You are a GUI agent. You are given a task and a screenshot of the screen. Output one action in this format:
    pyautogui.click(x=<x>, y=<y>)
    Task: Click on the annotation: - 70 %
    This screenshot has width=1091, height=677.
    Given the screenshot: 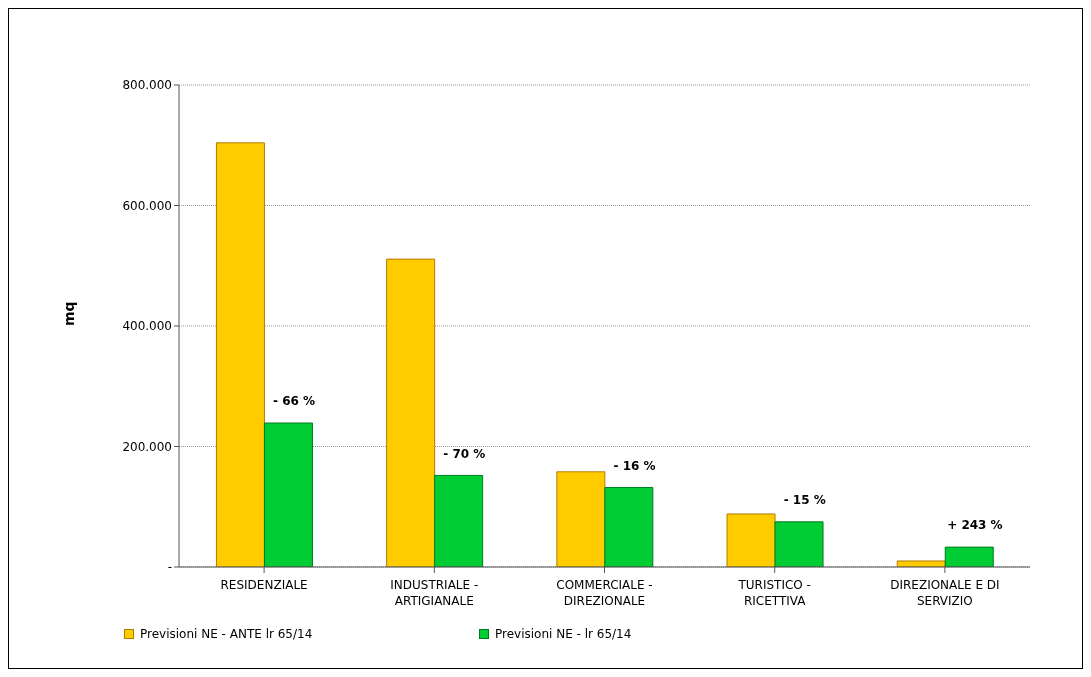 What is the action you would take?
    pyautogui.click(x=464, y=453)
    